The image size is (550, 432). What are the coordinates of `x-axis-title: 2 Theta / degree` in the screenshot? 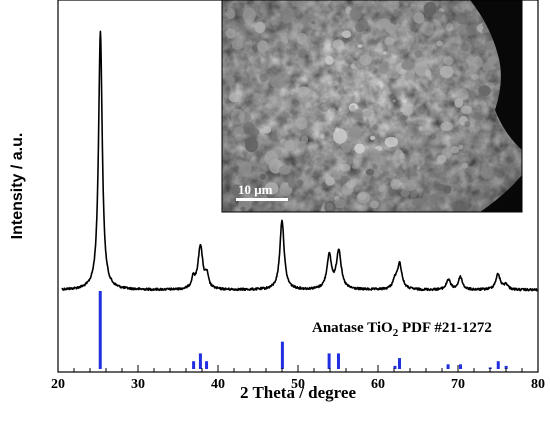 It's located at (298, 392).